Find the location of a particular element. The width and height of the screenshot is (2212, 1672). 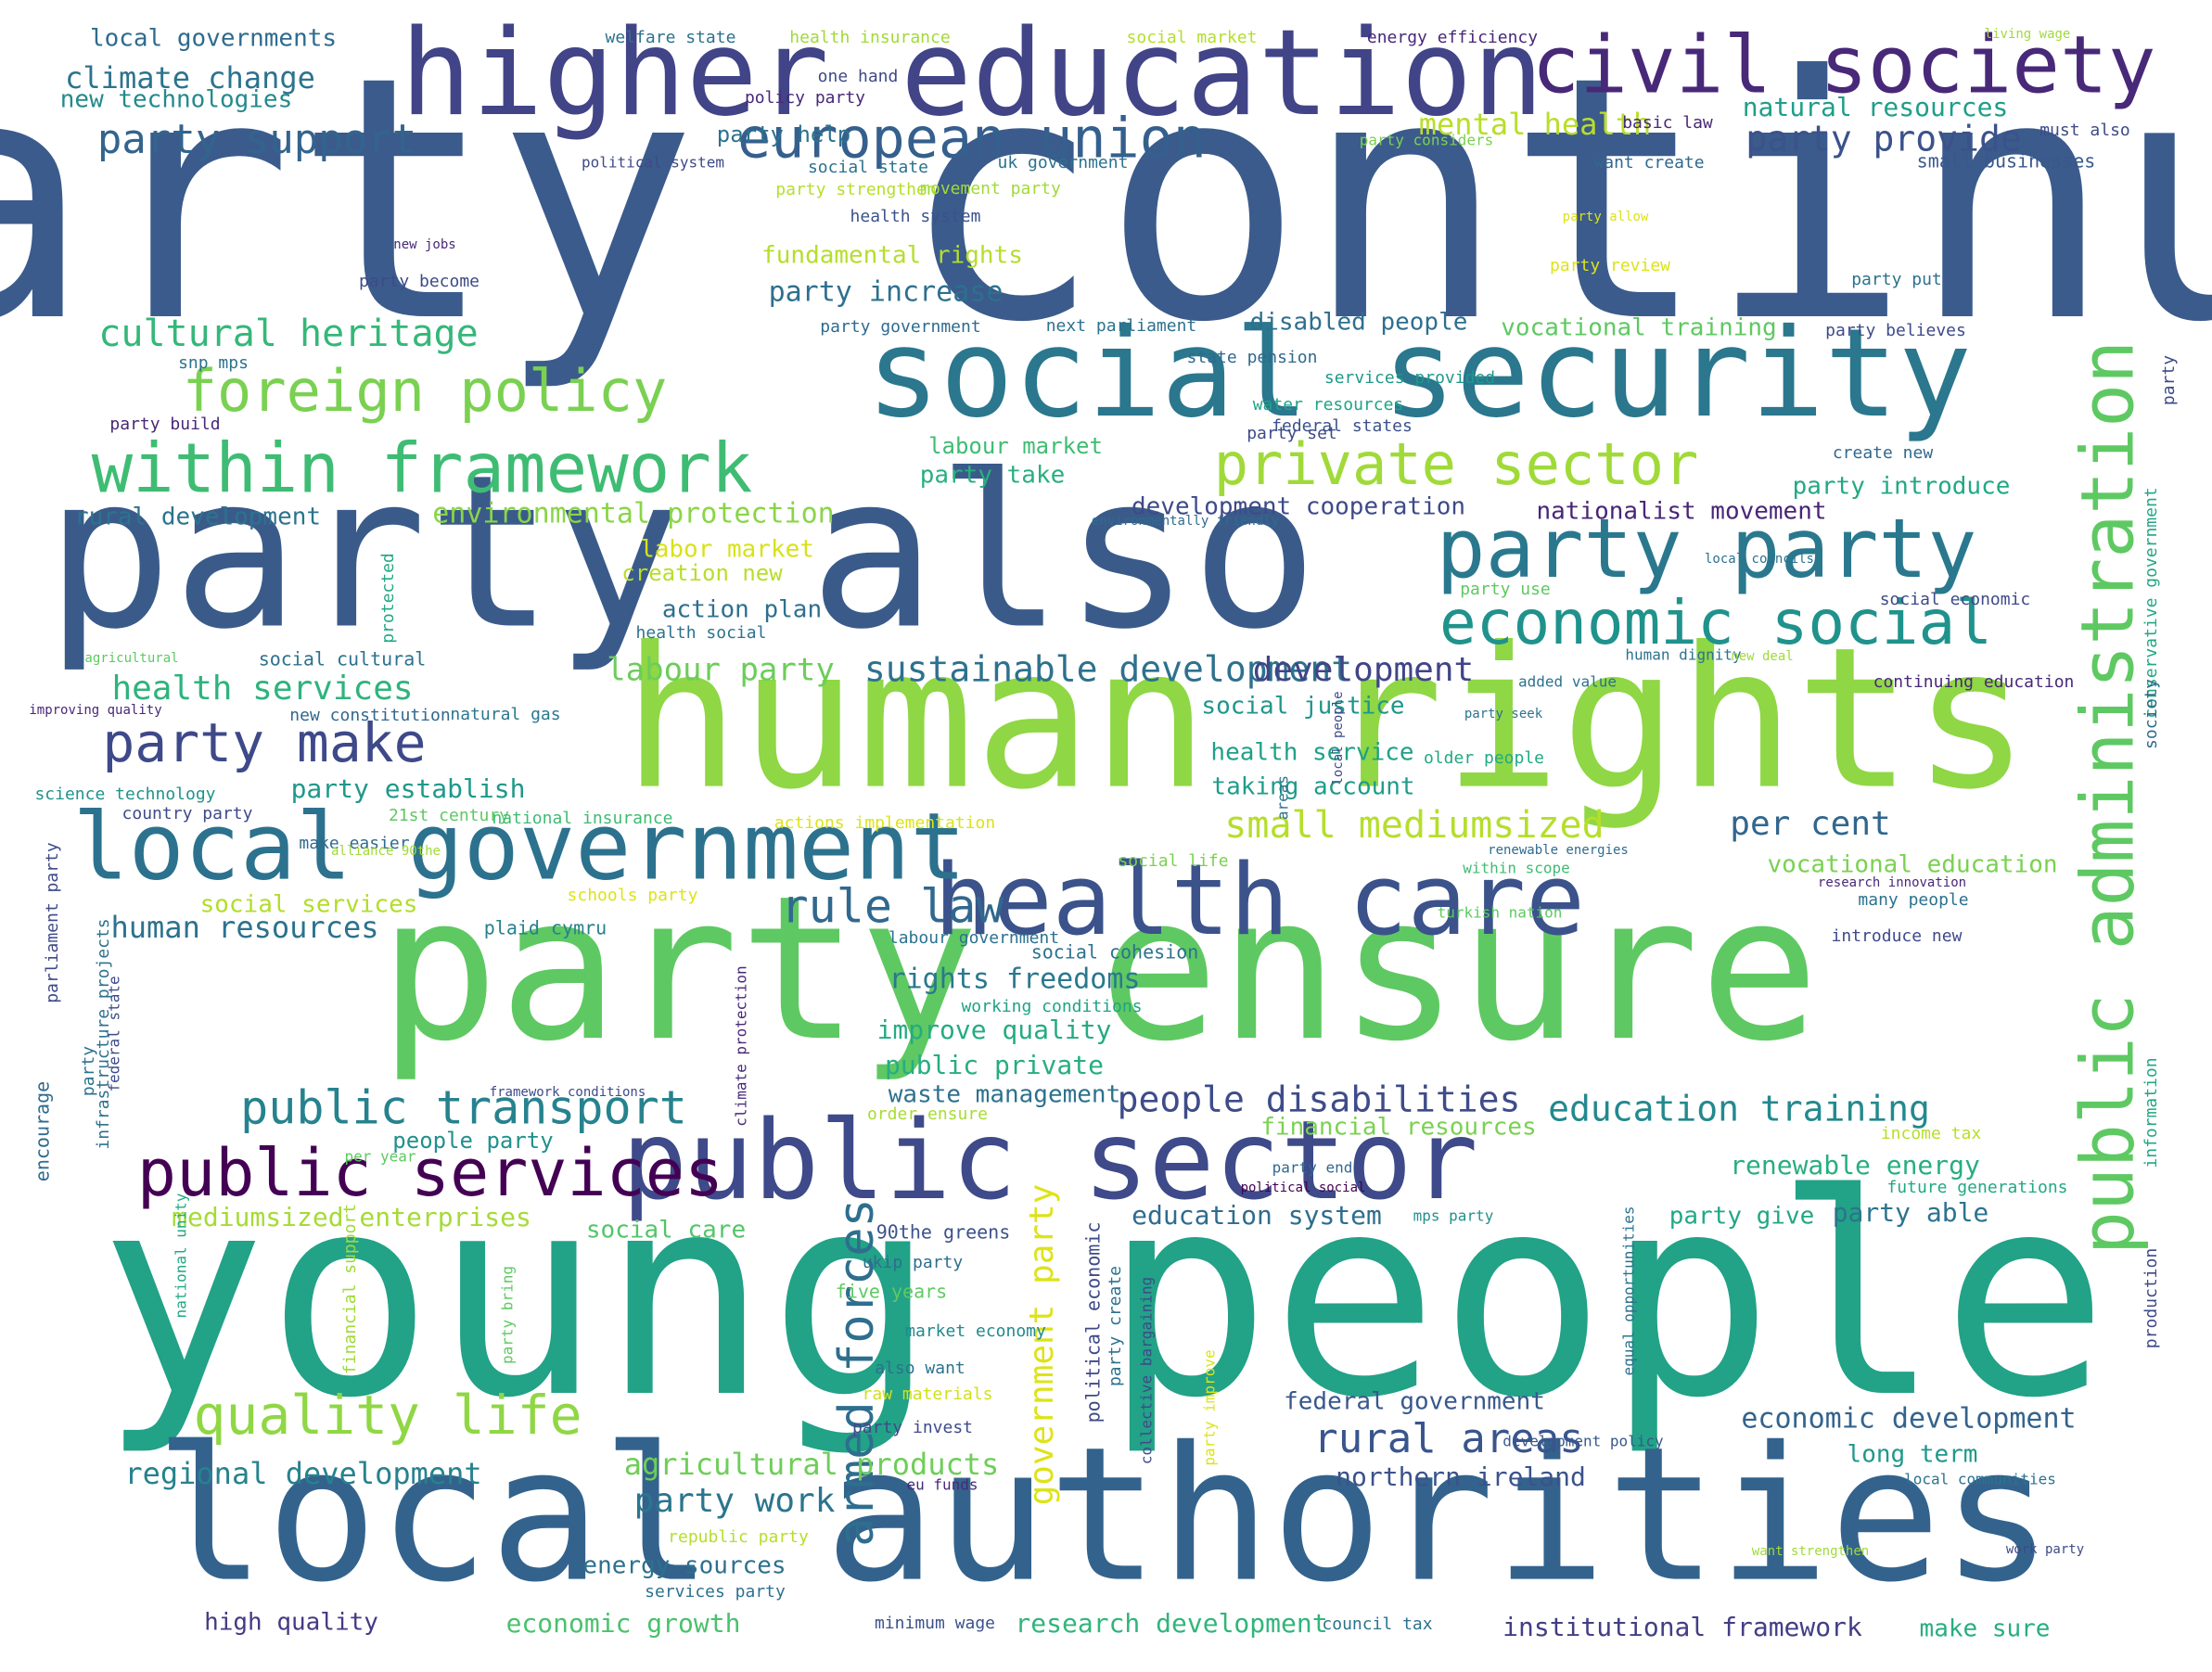

word-45: development is located at coordinates (1364, 670).